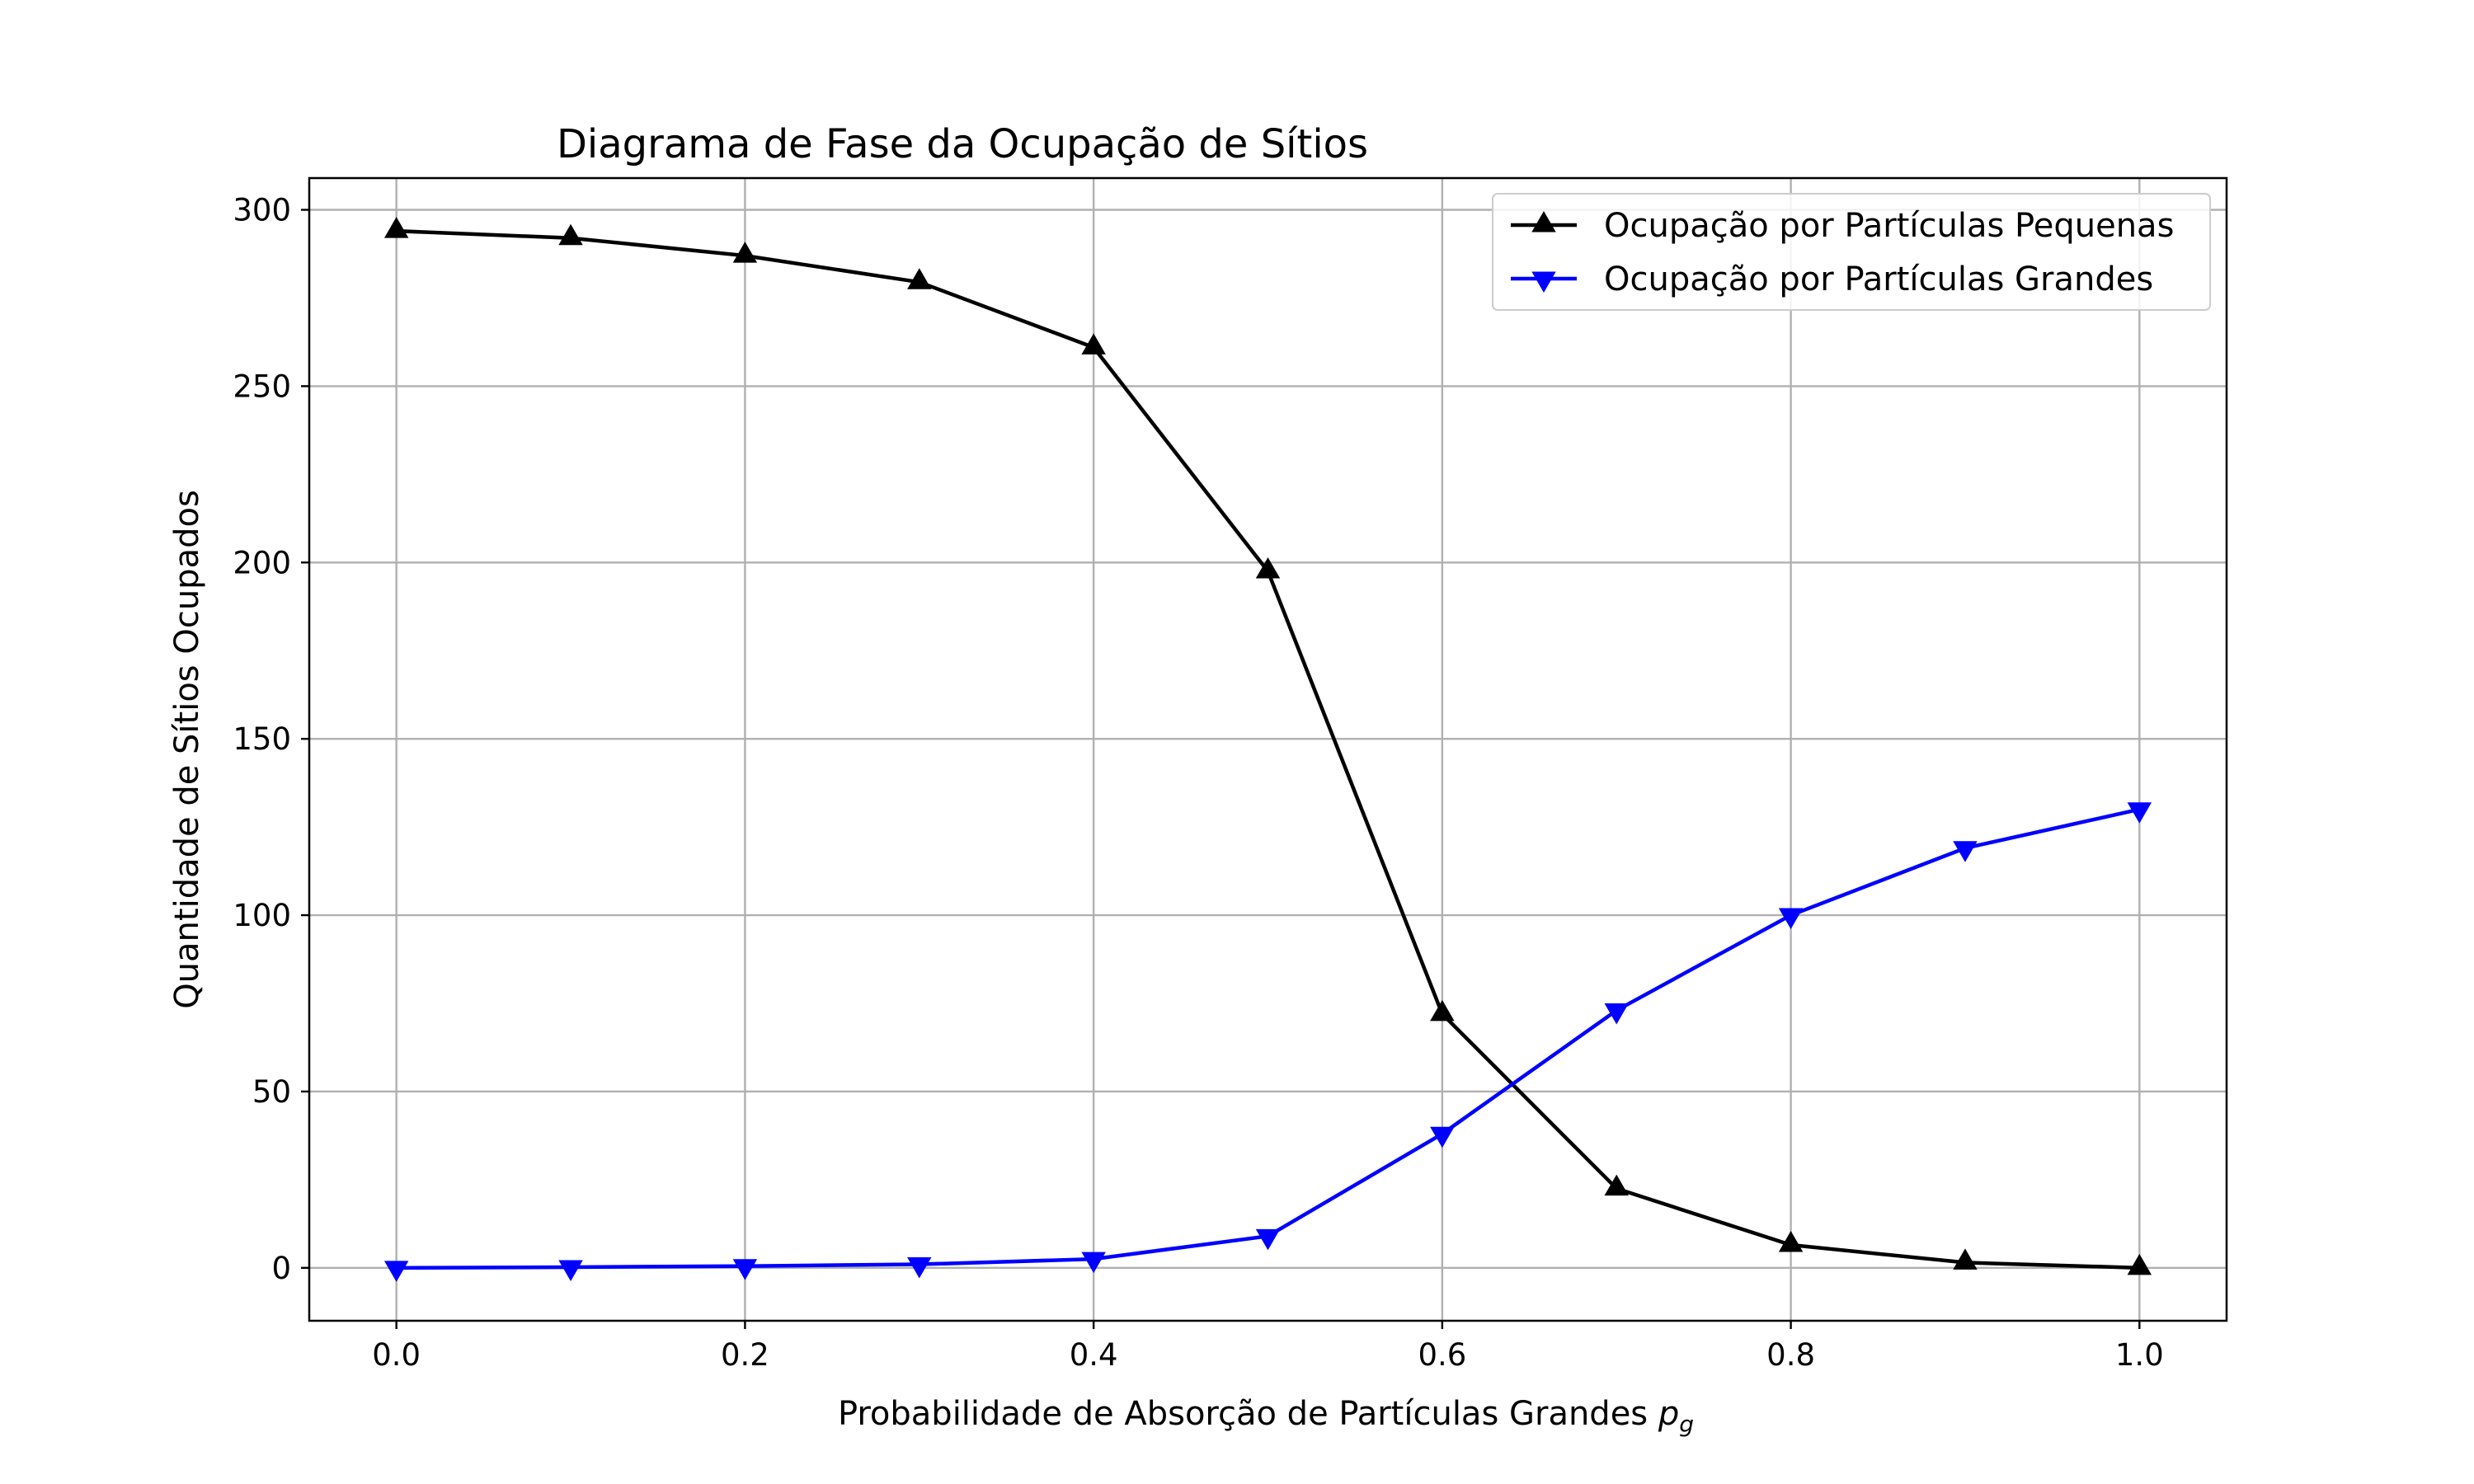  What do you see at coordinates (1790, 1355) in the screenshot?
I see `x-tick-label: 0.8` at bounding box center [1790, 1355].